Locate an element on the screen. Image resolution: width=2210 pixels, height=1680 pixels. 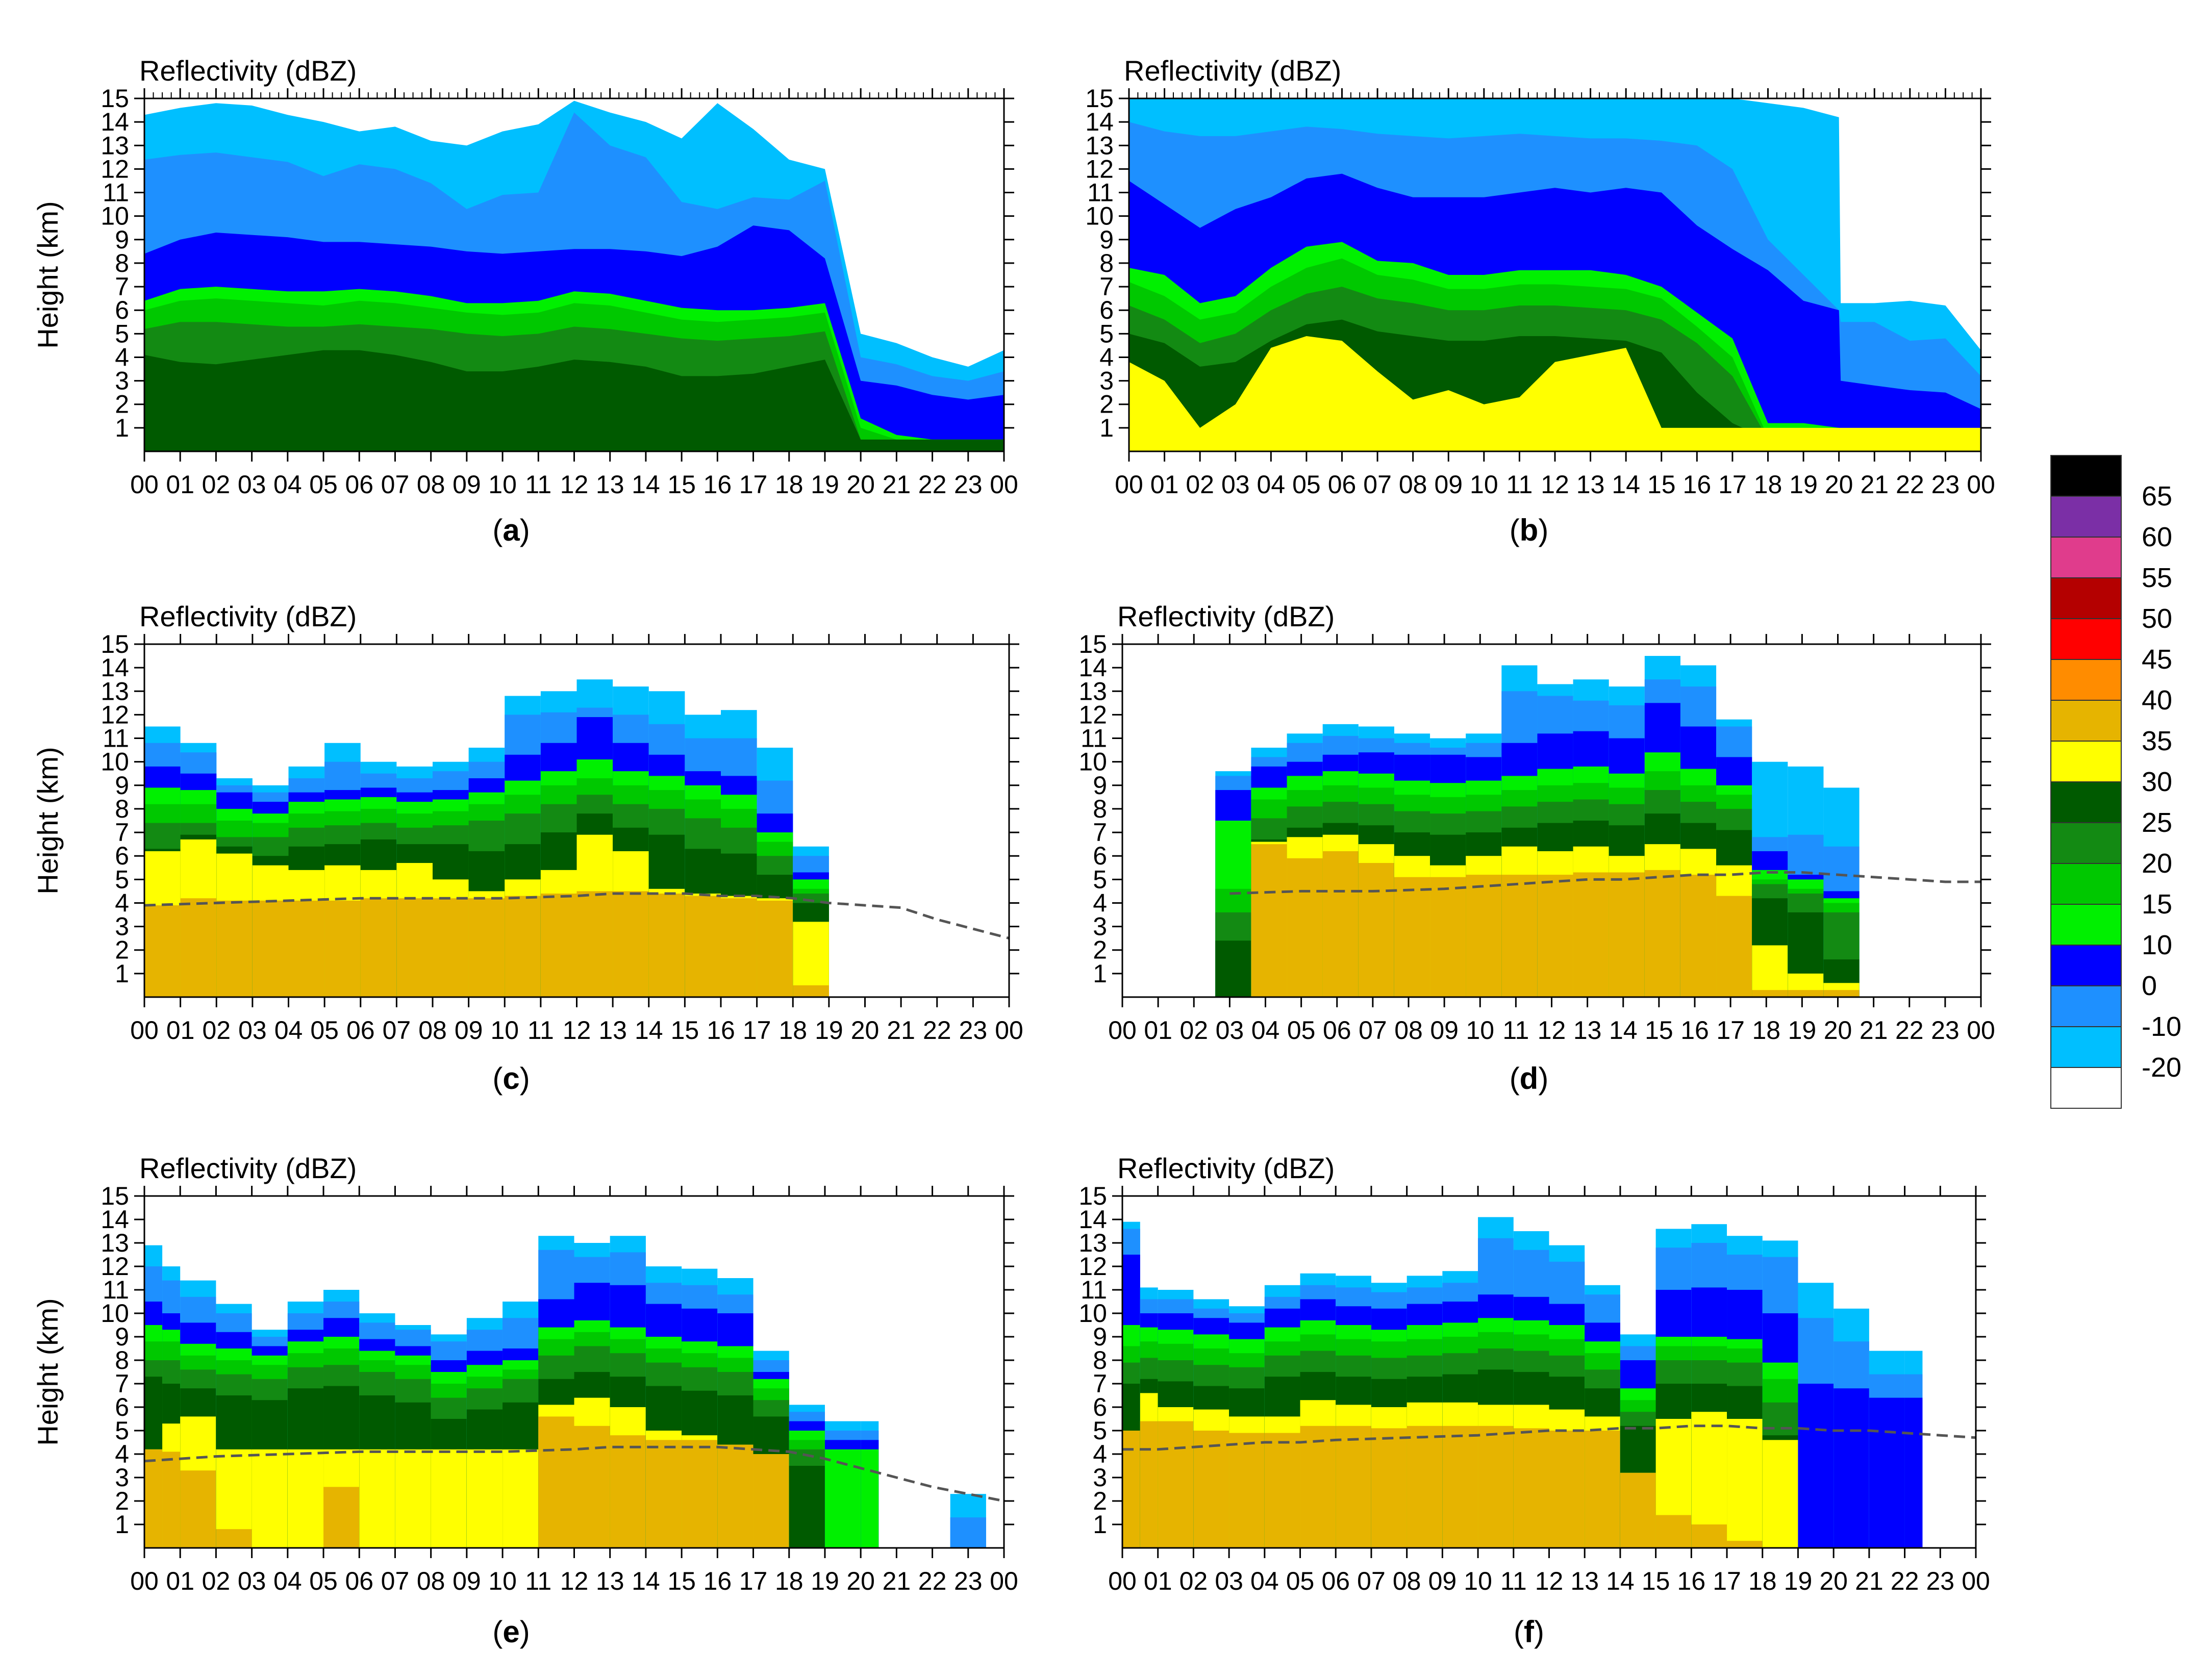
y-tick-label: 10 is located at coordinates (115, 1314).